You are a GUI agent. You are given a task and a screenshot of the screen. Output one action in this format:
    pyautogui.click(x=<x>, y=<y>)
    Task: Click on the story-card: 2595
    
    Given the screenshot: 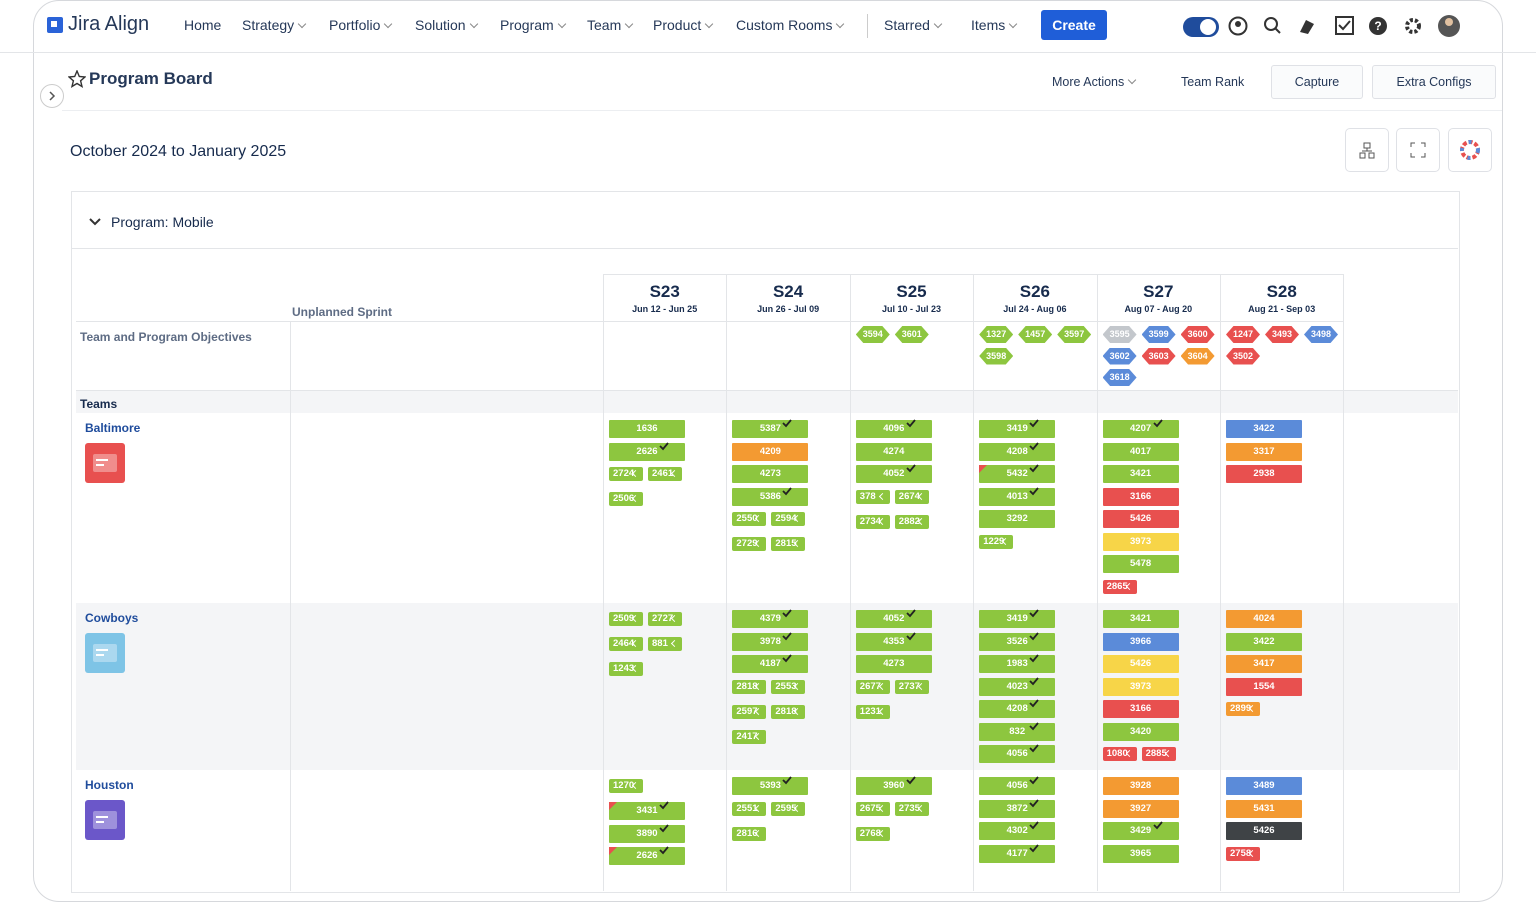 What is the action you would take?
    pyautogui.click(x=788, y=808)
    